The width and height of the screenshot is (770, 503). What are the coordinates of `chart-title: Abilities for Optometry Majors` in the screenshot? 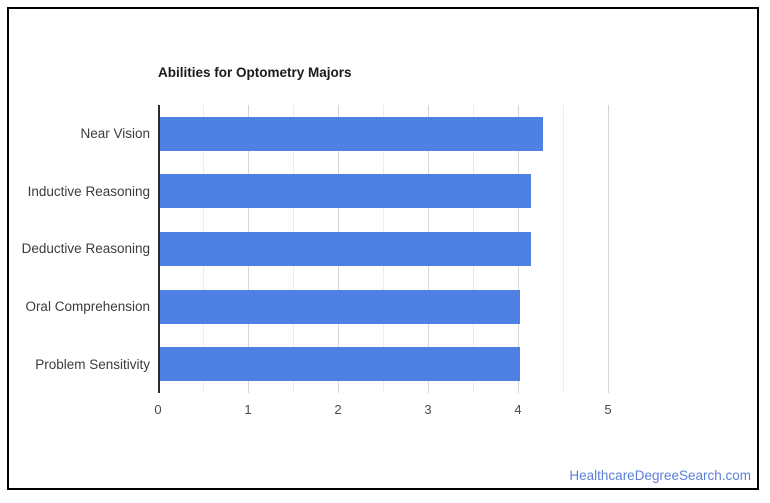 It's located at (255, 72).